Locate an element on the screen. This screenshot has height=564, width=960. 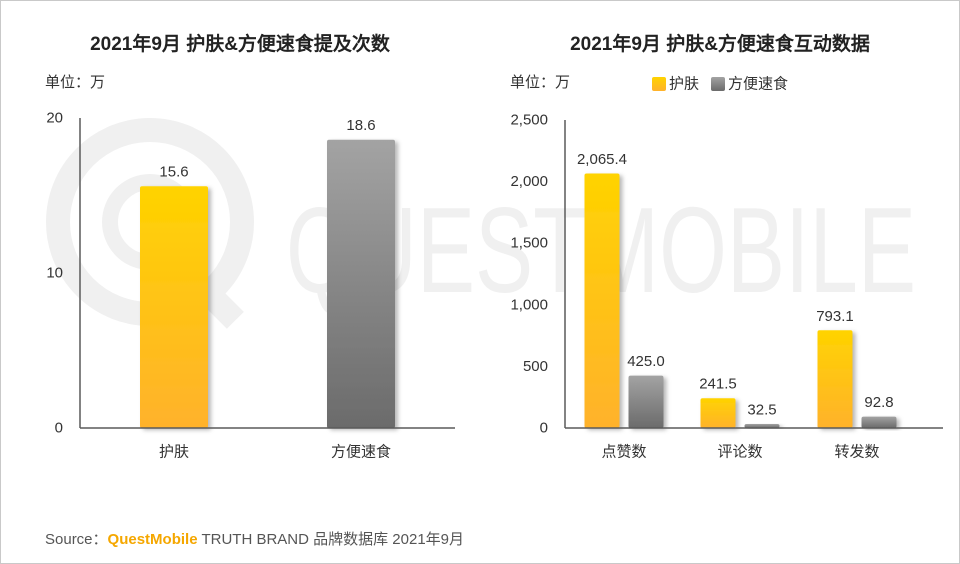
interactions-value-label: 32.5 is located at coordinates (761, 409).